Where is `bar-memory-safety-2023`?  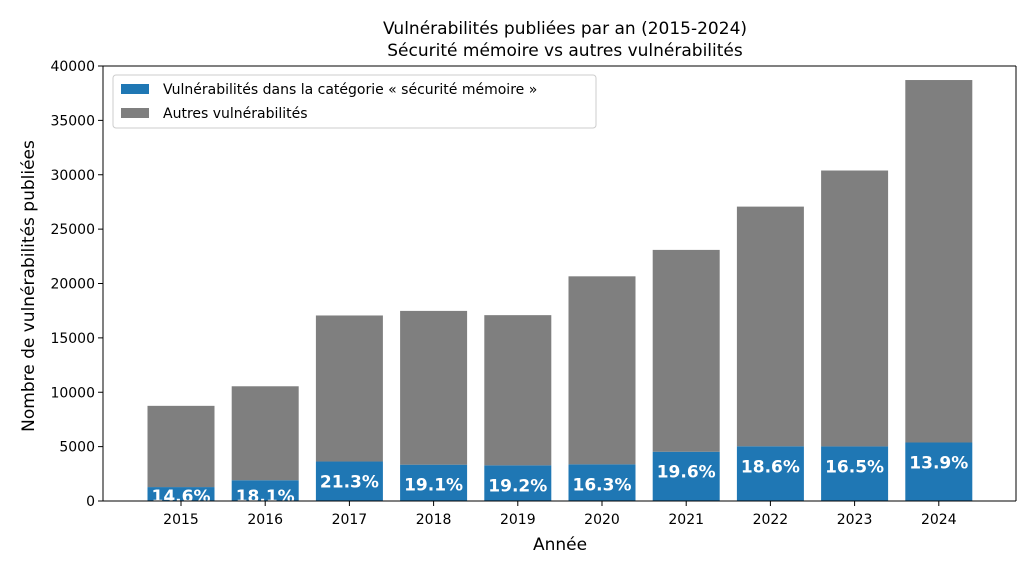 bar-memory-safety-2023 is located at coordinates (855, 473).